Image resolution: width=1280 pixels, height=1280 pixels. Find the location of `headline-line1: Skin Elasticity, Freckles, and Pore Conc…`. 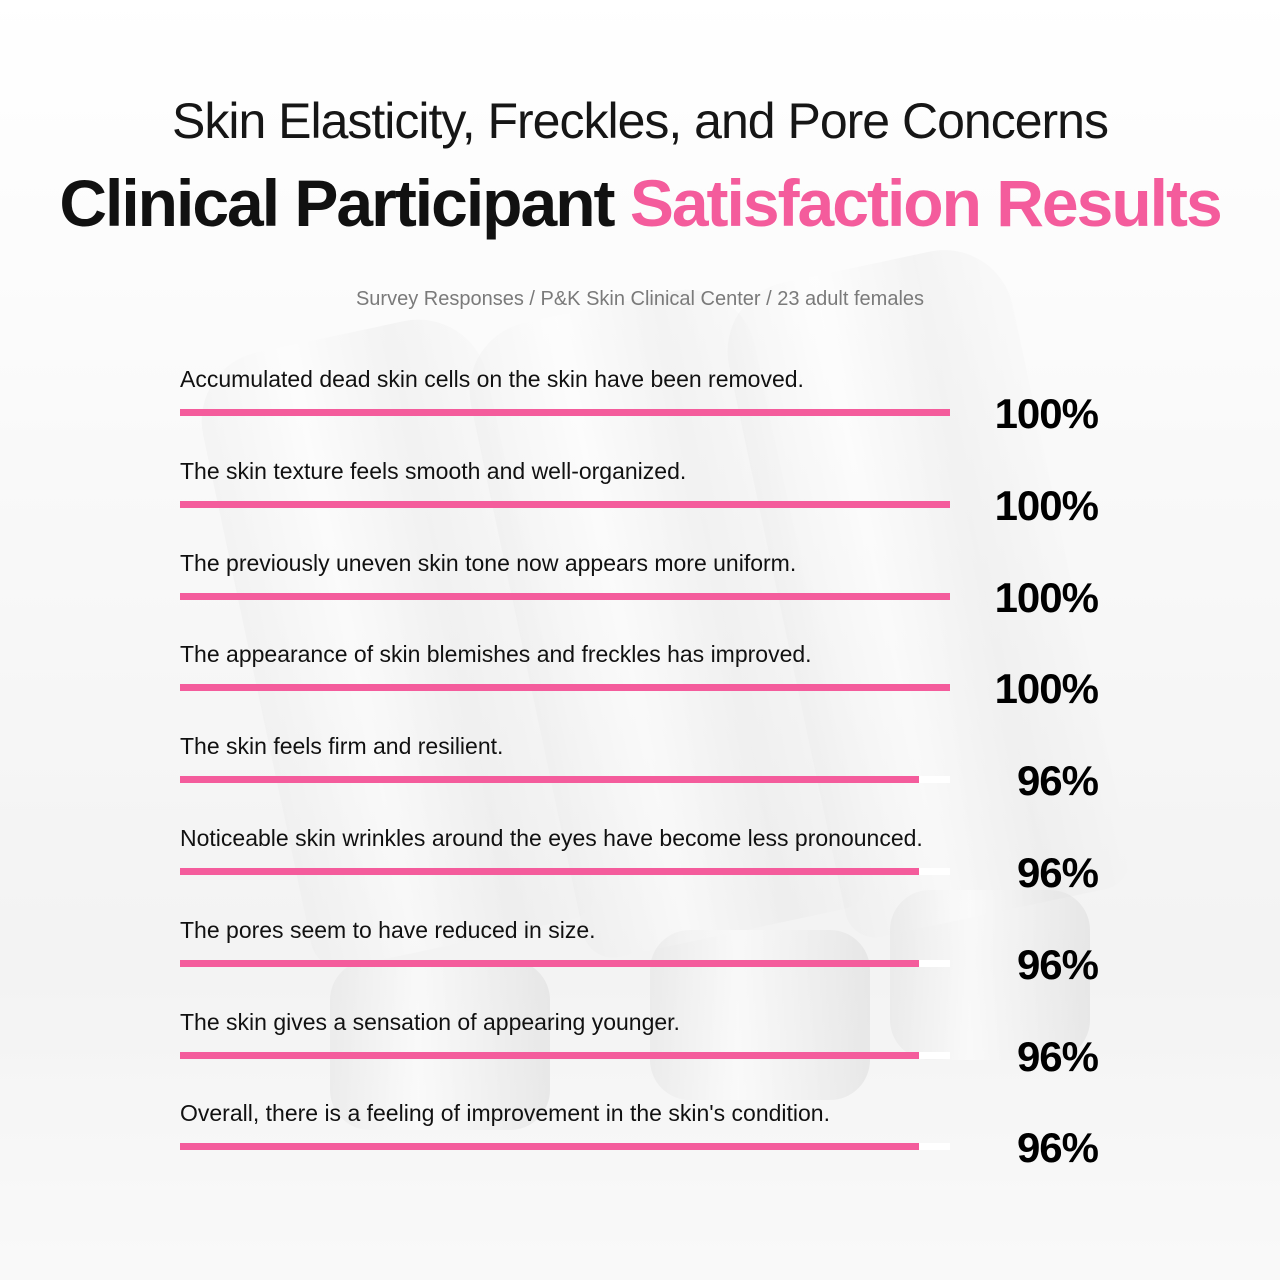

headline-line1: Skin Elasticity, Freckles, and Pore Conc… is located at coordinates (640, 121).